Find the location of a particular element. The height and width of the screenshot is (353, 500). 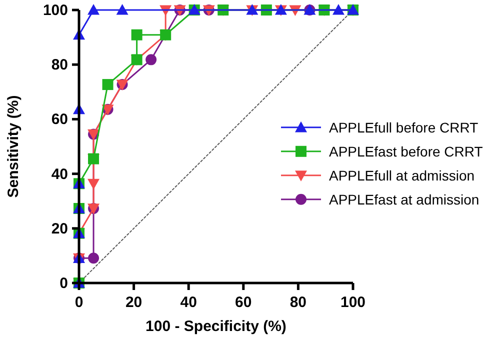

legend-label: APPLEfull at admission is located at coordinates (402, 175).